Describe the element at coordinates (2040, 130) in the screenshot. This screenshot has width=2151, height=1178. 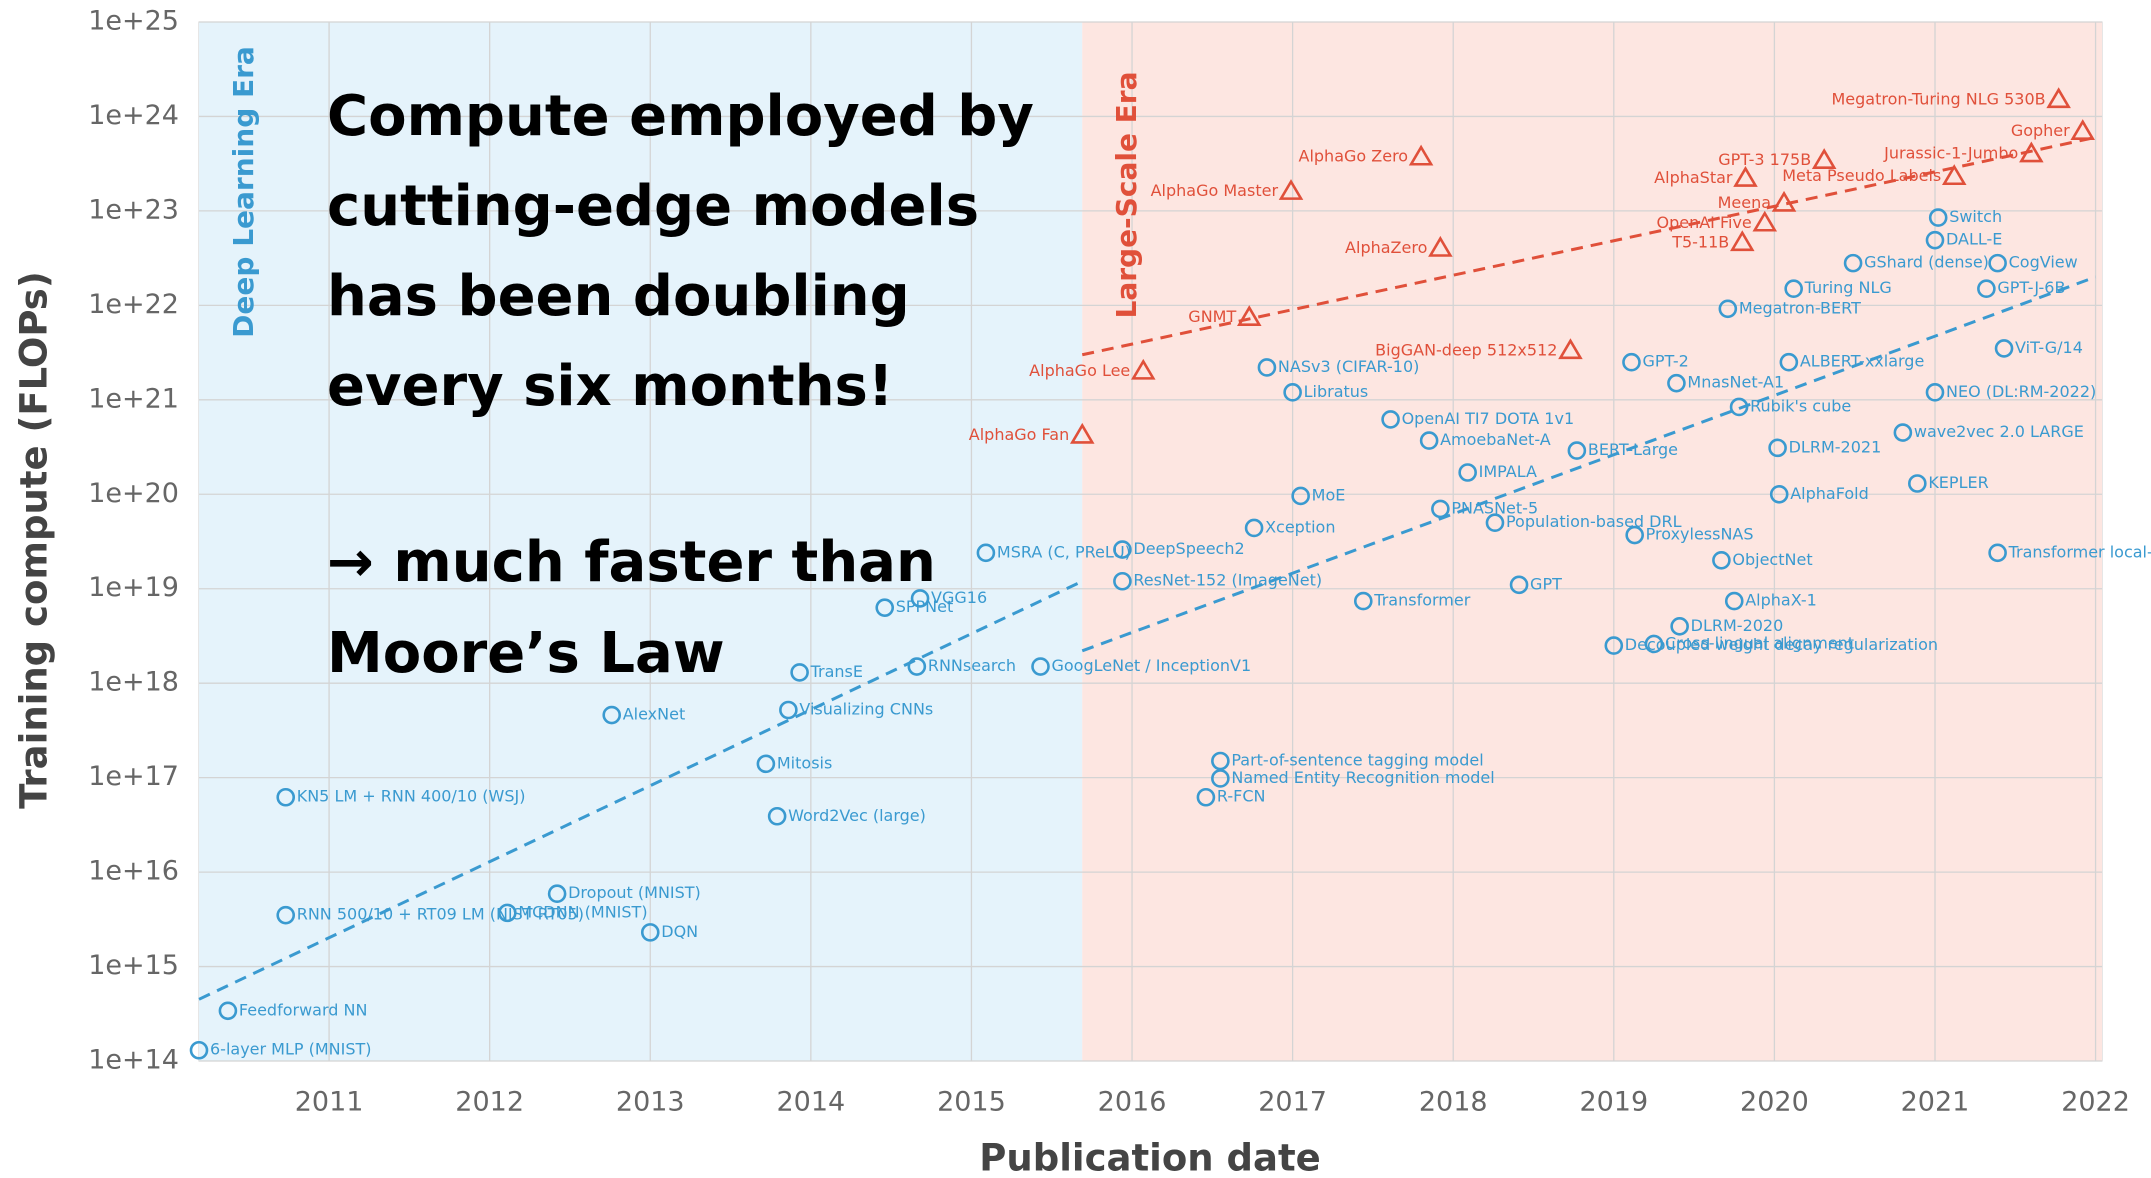
I see `point-label: Gopher` at that location.